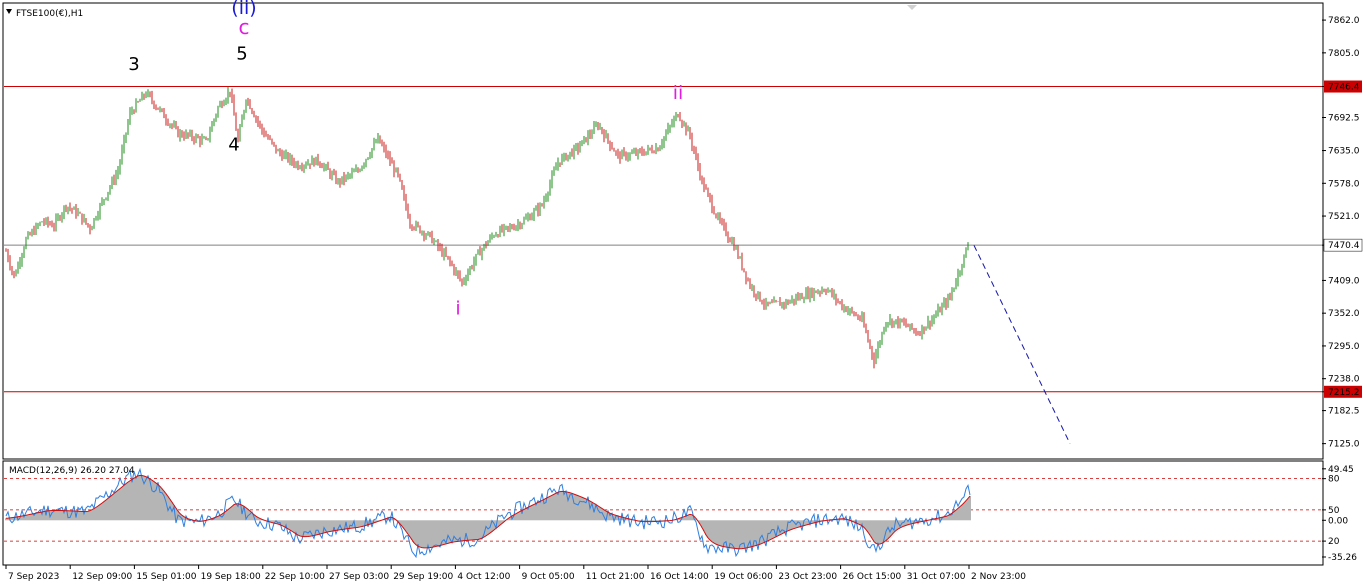 The image size is (1366, 588). Describe the element at coordinates (912, 7) in the screenshot. I see `shift-marker-icon` at that location.